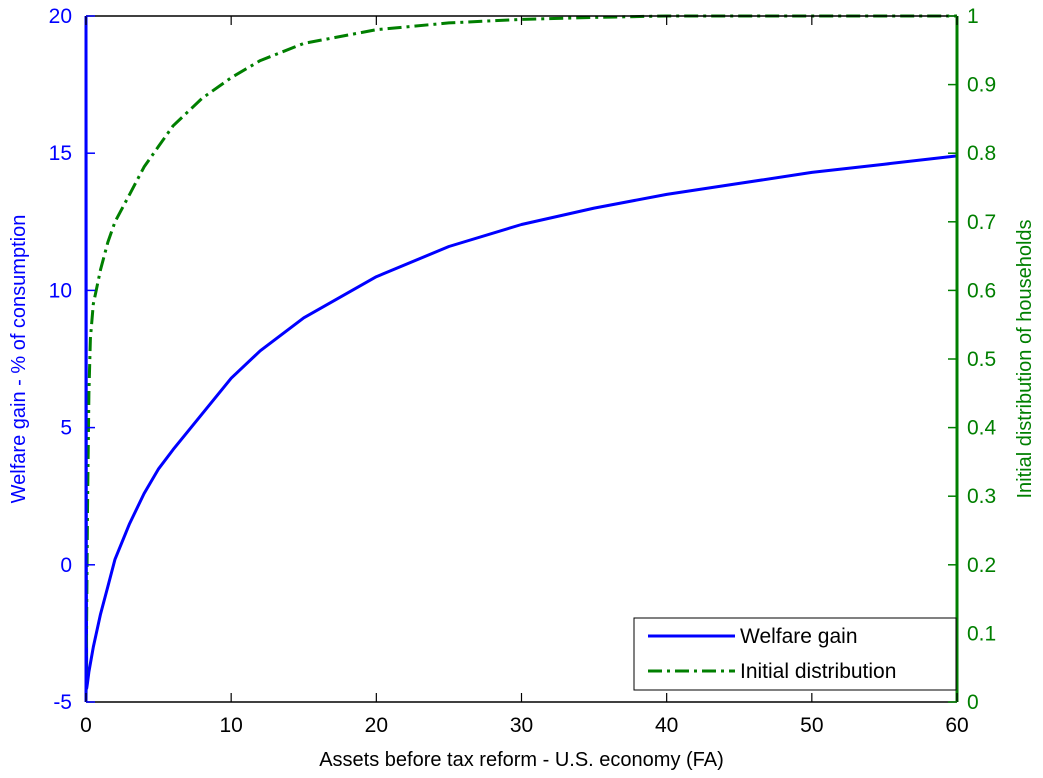 The height and width of the screenshot is (778, 1043). Describe the element at coordinates (230, 725) in the screenshot. I see `x-tick-label: 10` at that location.